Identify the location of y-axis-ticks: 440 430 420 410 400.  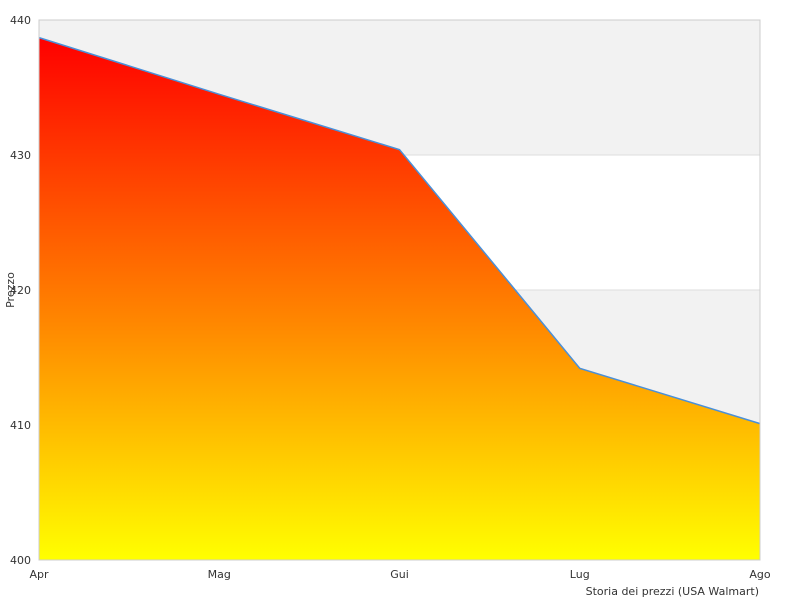
(20, 290).